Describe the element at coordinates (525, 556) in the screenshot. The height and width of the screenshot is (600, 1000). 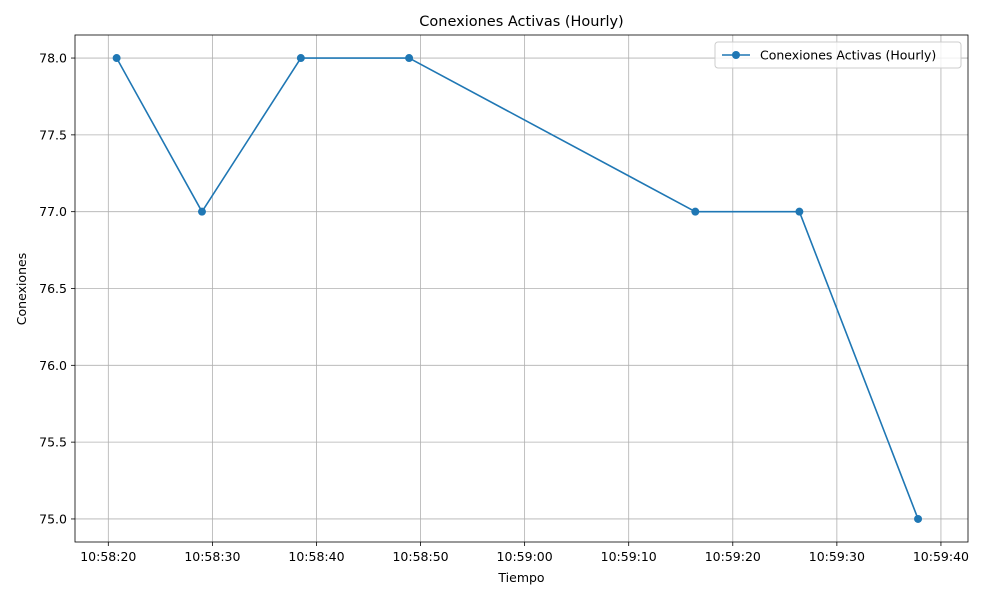
I see `x-tick-label: 10:59:00` at that location.